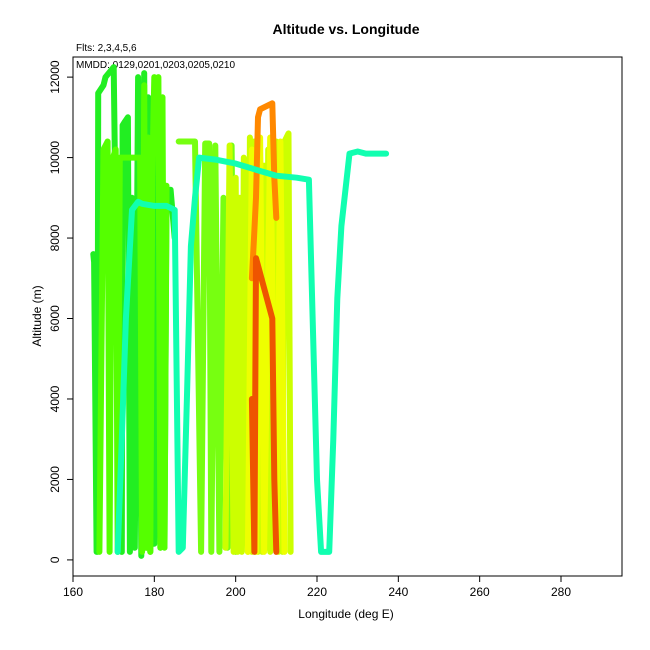 The image size is (650, 650). I want to click on chart-title: Altitude vs. Longitude, so click(346, 29).